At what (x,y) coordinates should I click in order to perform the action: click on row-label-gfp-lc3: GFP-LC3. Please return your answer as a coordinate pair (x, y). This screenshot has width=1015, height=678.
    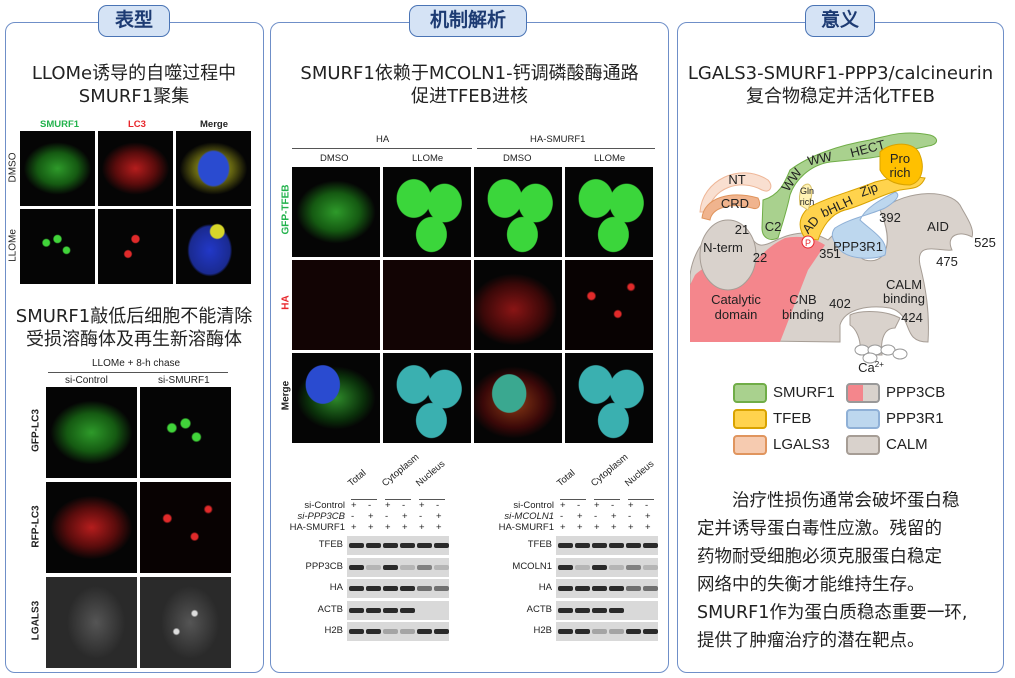
    Looking at the image, I should click on (36, 430).